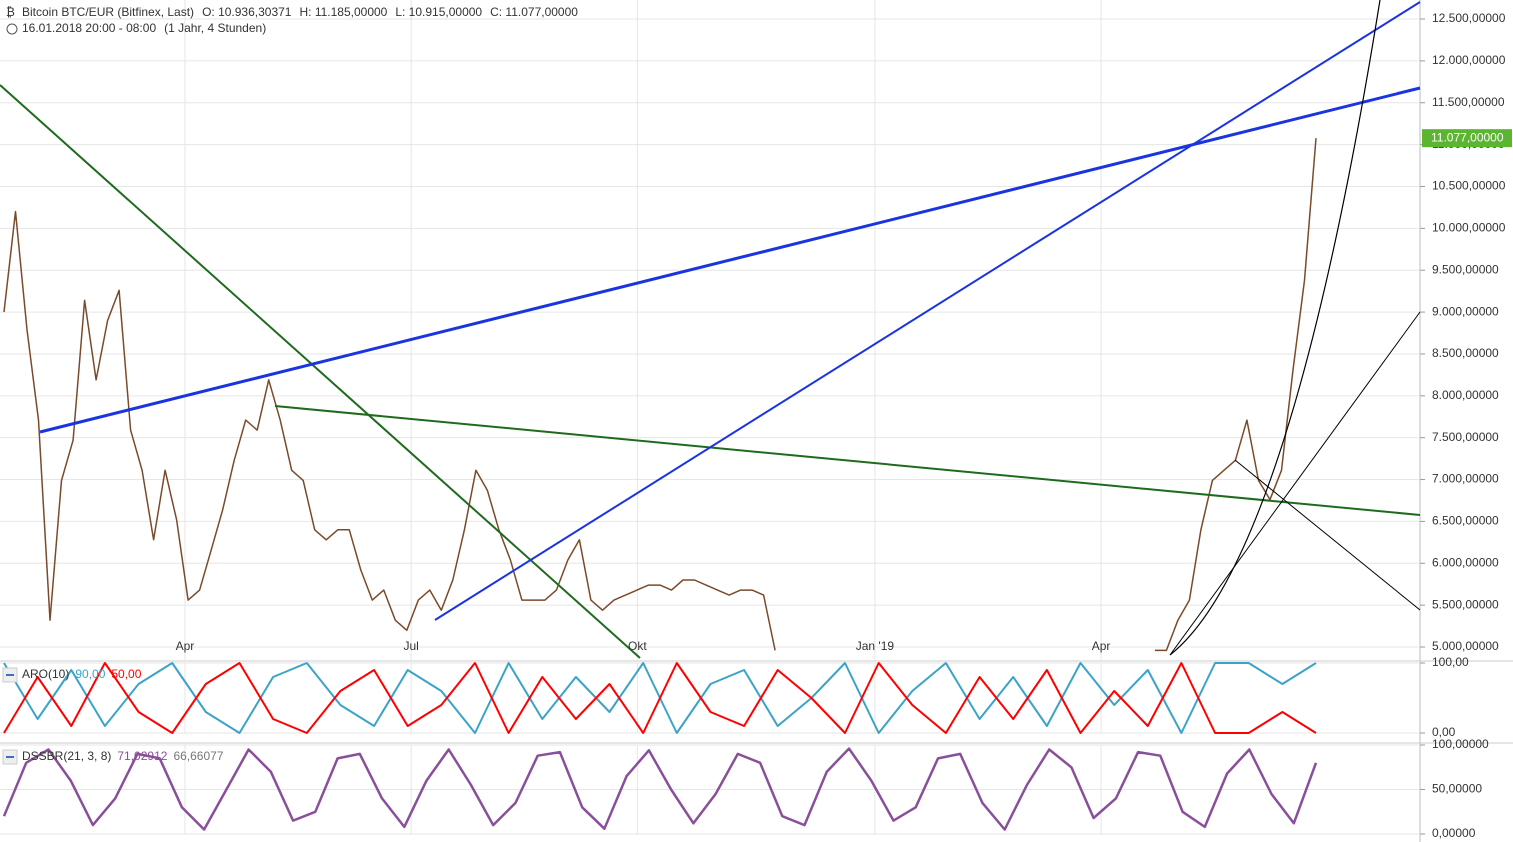 This screenshot has height=842, width=1513. Describe the element at coordinates (198, 756) in the screenshot. I see `indicator-value: 66,66077` at that location.